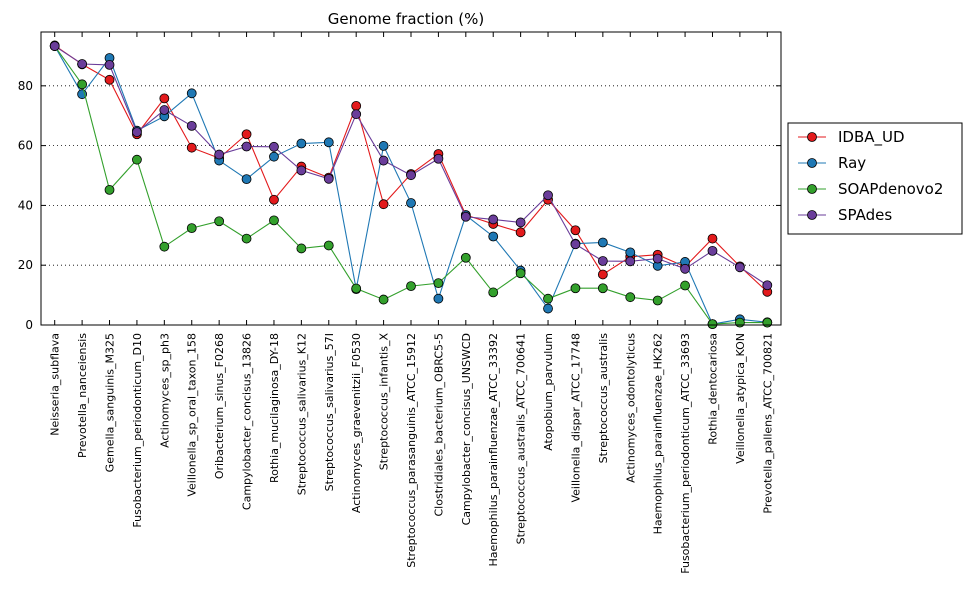 The height and width of the screenshot is (593, 972). What do you see at coordinates (301, 414) in the screenshot?
I see `x-category-label: Streptococcus_salivarius_K12` at bounding box center [301, 414].